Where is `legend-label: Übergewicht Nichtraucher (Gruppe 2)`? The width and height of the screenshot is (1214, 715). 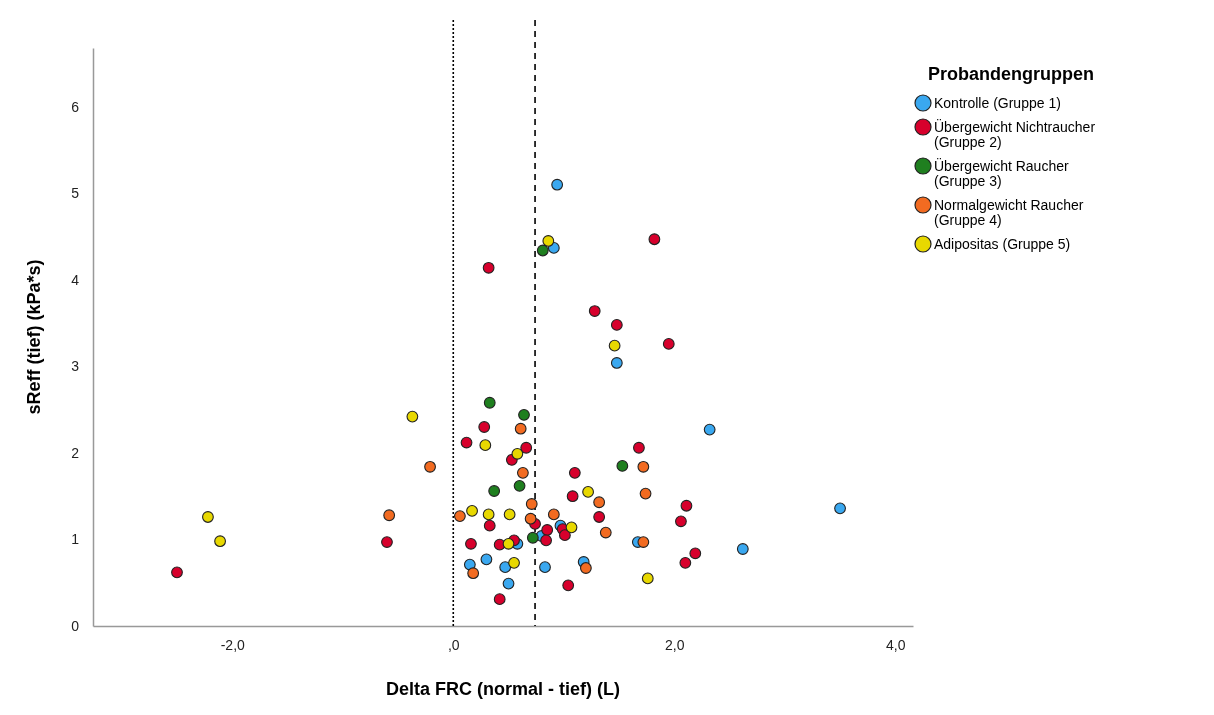
legend-label: Übergewicht Nichtraucher (Gruppe 2) is located at coordinates (1015, 134).